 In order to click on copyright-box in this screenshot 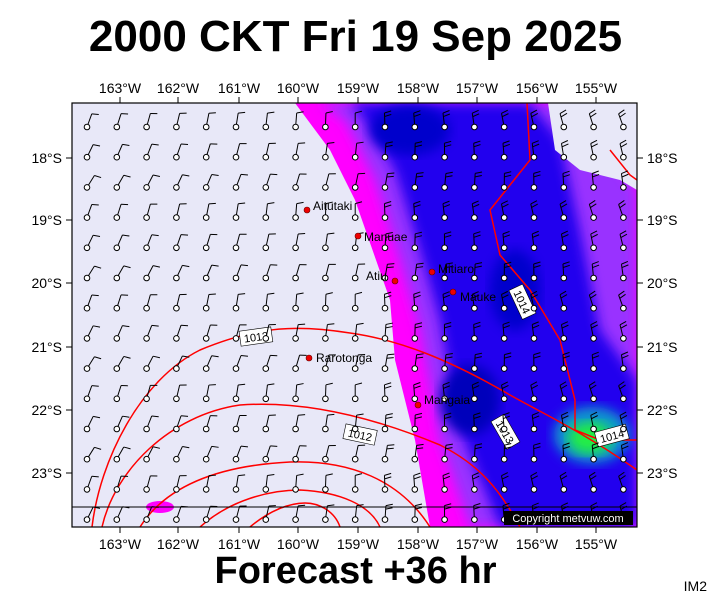, I will do `click(568, 518)`.